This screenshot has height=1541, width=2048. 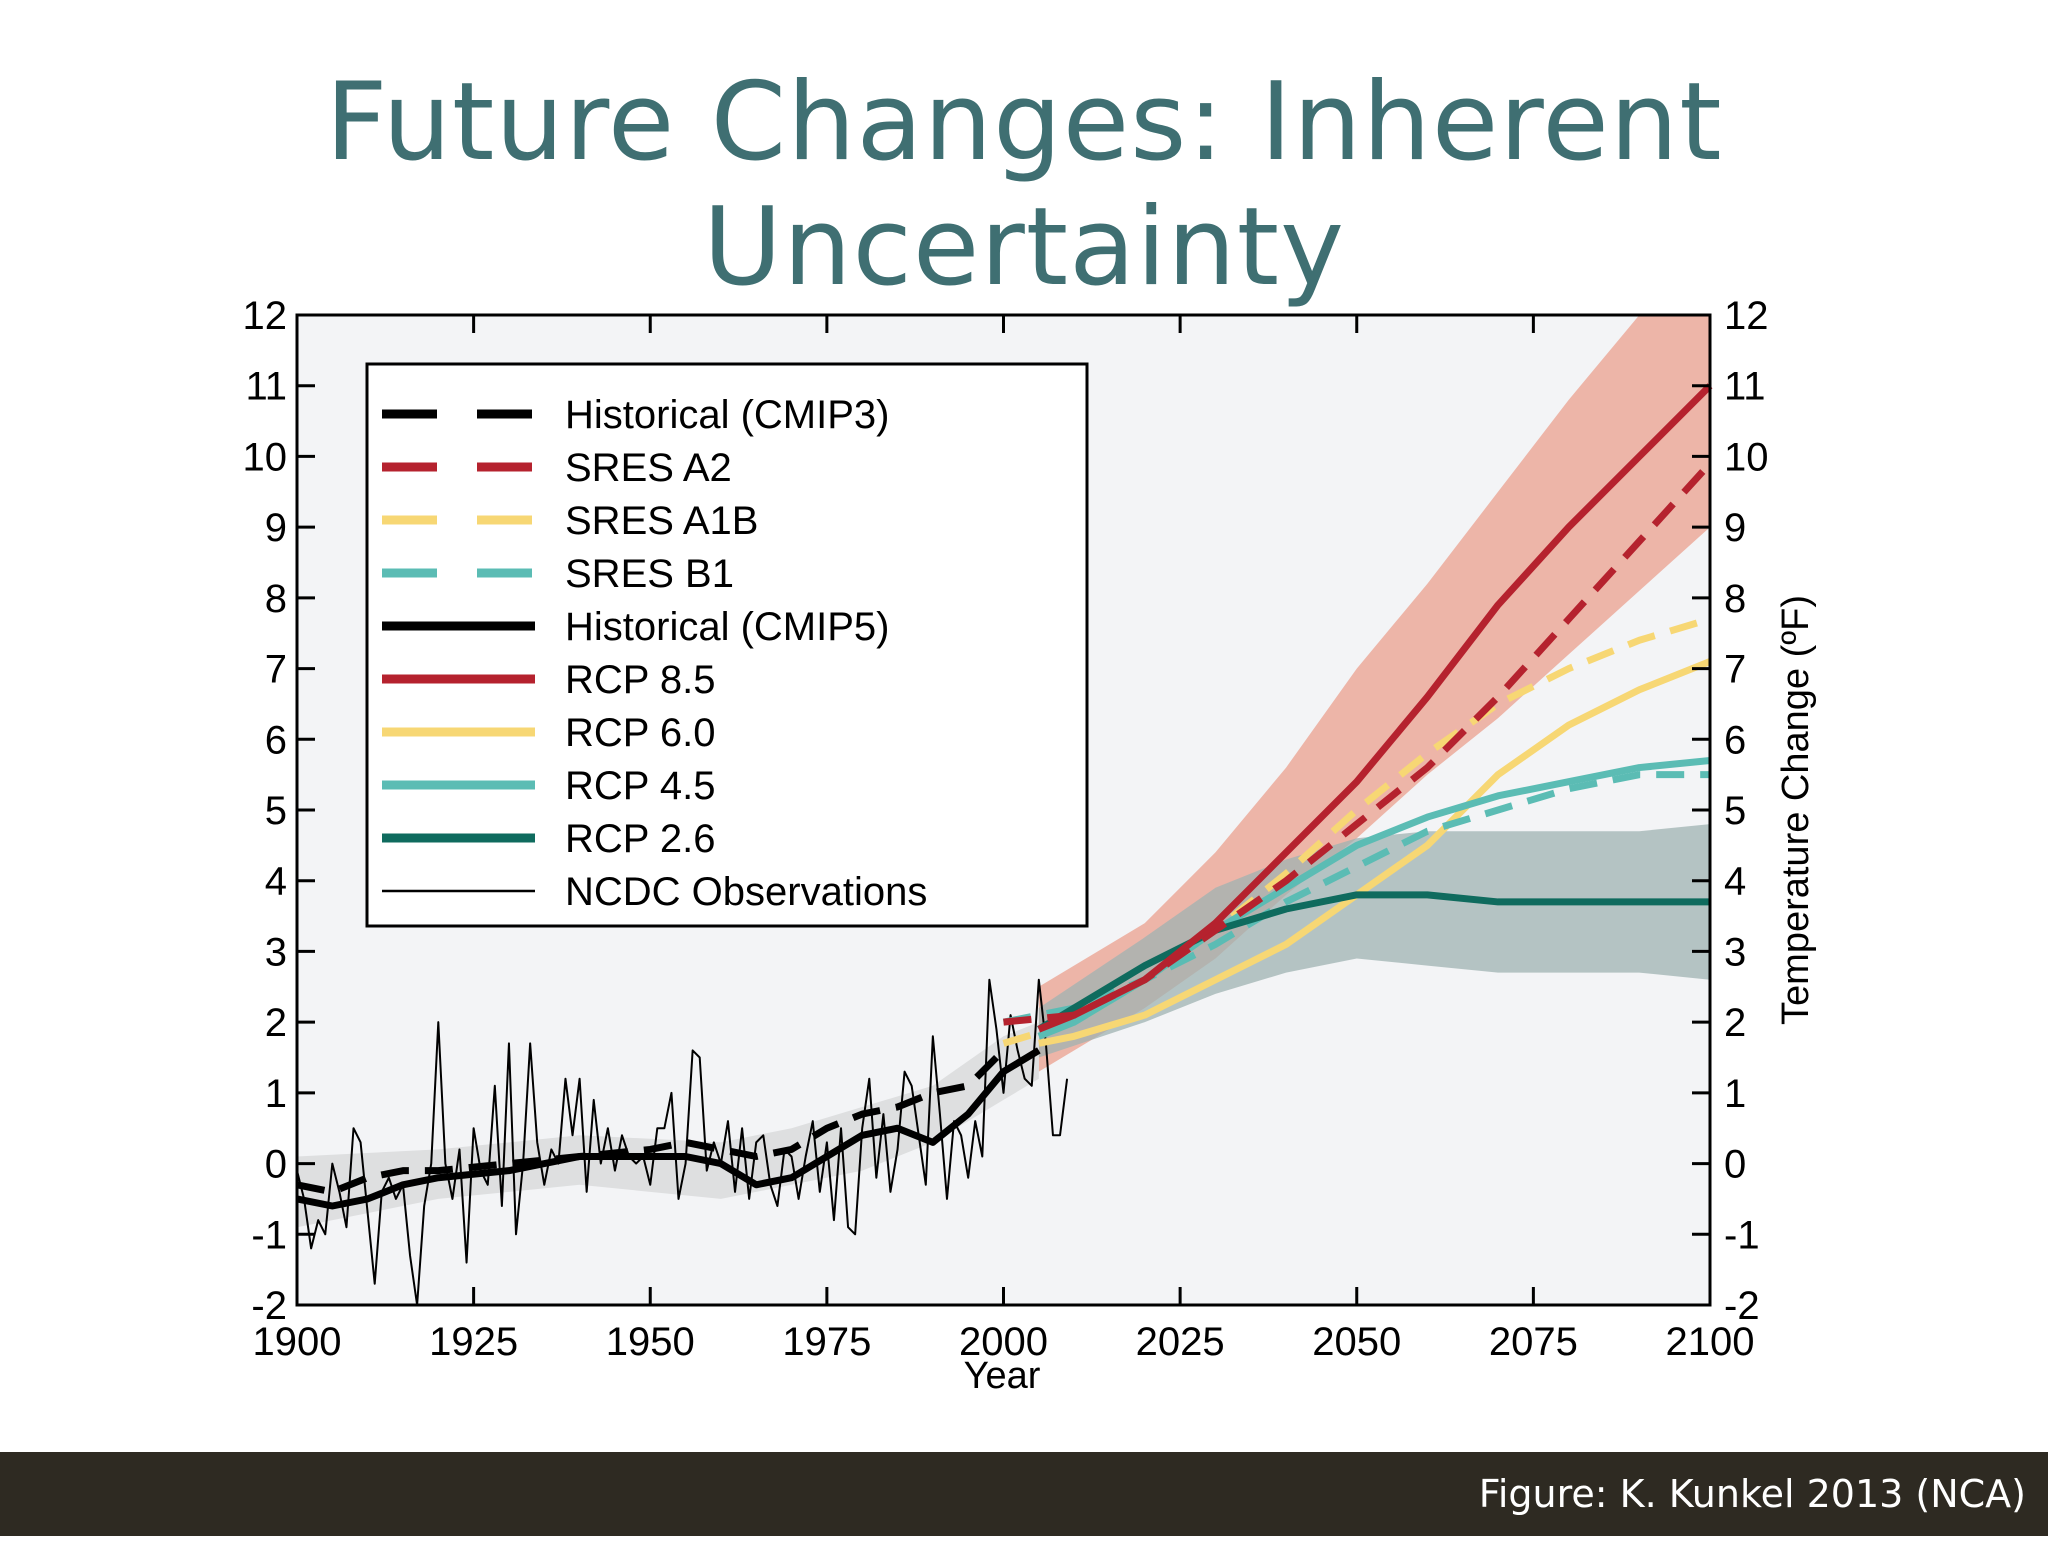 What do you see at coordinates (1735, 952) in the screenshot?
I see `y-tick-label-right: 3` at bounding box center [1735, 952].